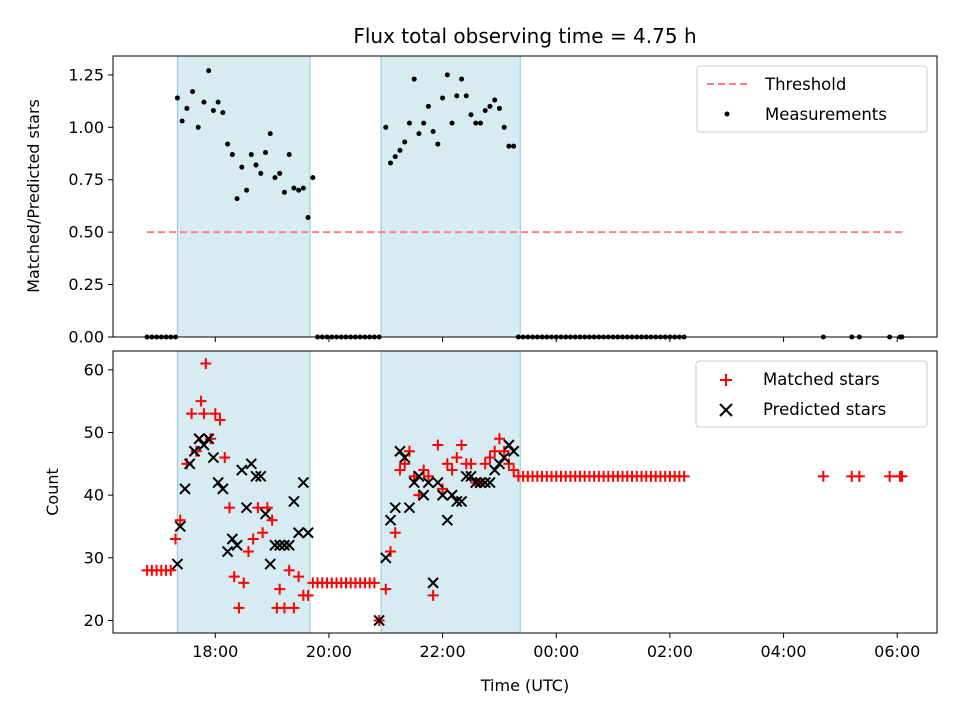 The image size is (960, 720). What do you see at coordinates (556, 647) in the screenshot?
I see `bottom-x-ticks: 18:00 20:00 22:00 00:00 02:00 04:00 06:00` at bounding box center [556, 647].